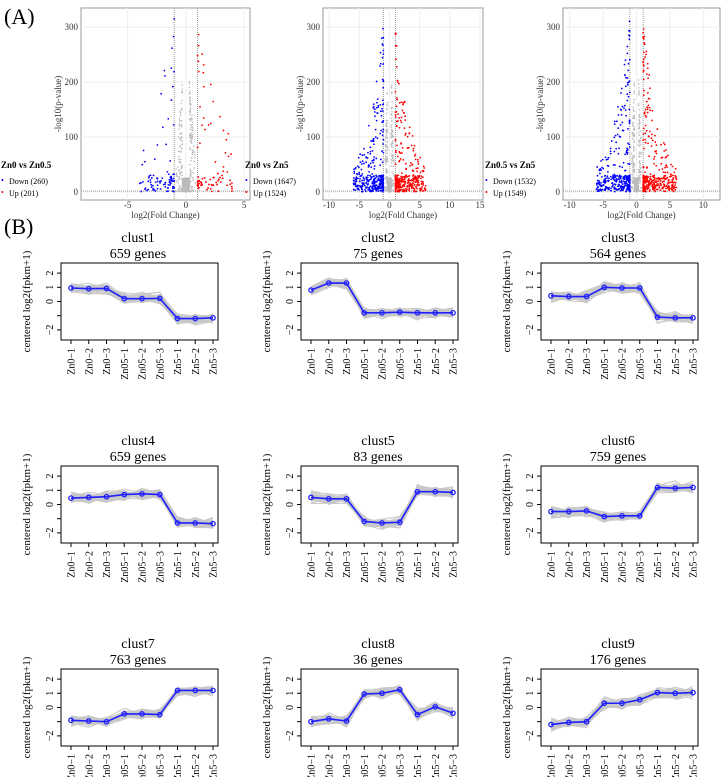 The height and width of the screenshot is (777, 726). Describe the element at coordinates (530, 330) in the screenshot. I see `y-tick-label: −2` at that location.